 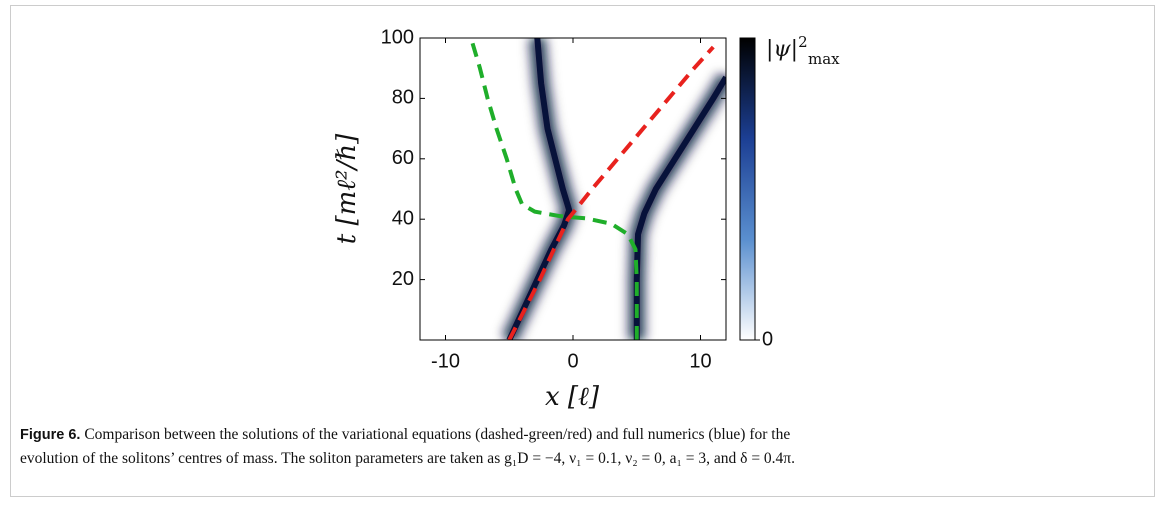 What do you see at coordinates (403, 279) in the screenshot?
I see `y-tick-label: 20` at bounding box center [403, 279].